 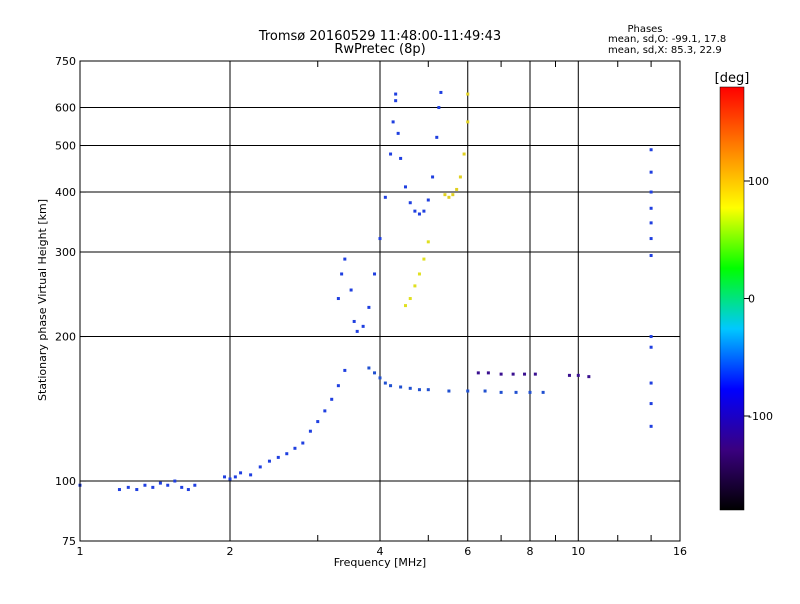 I want to click on colorbar-tick-label: -100, so click(x=760, y=416).